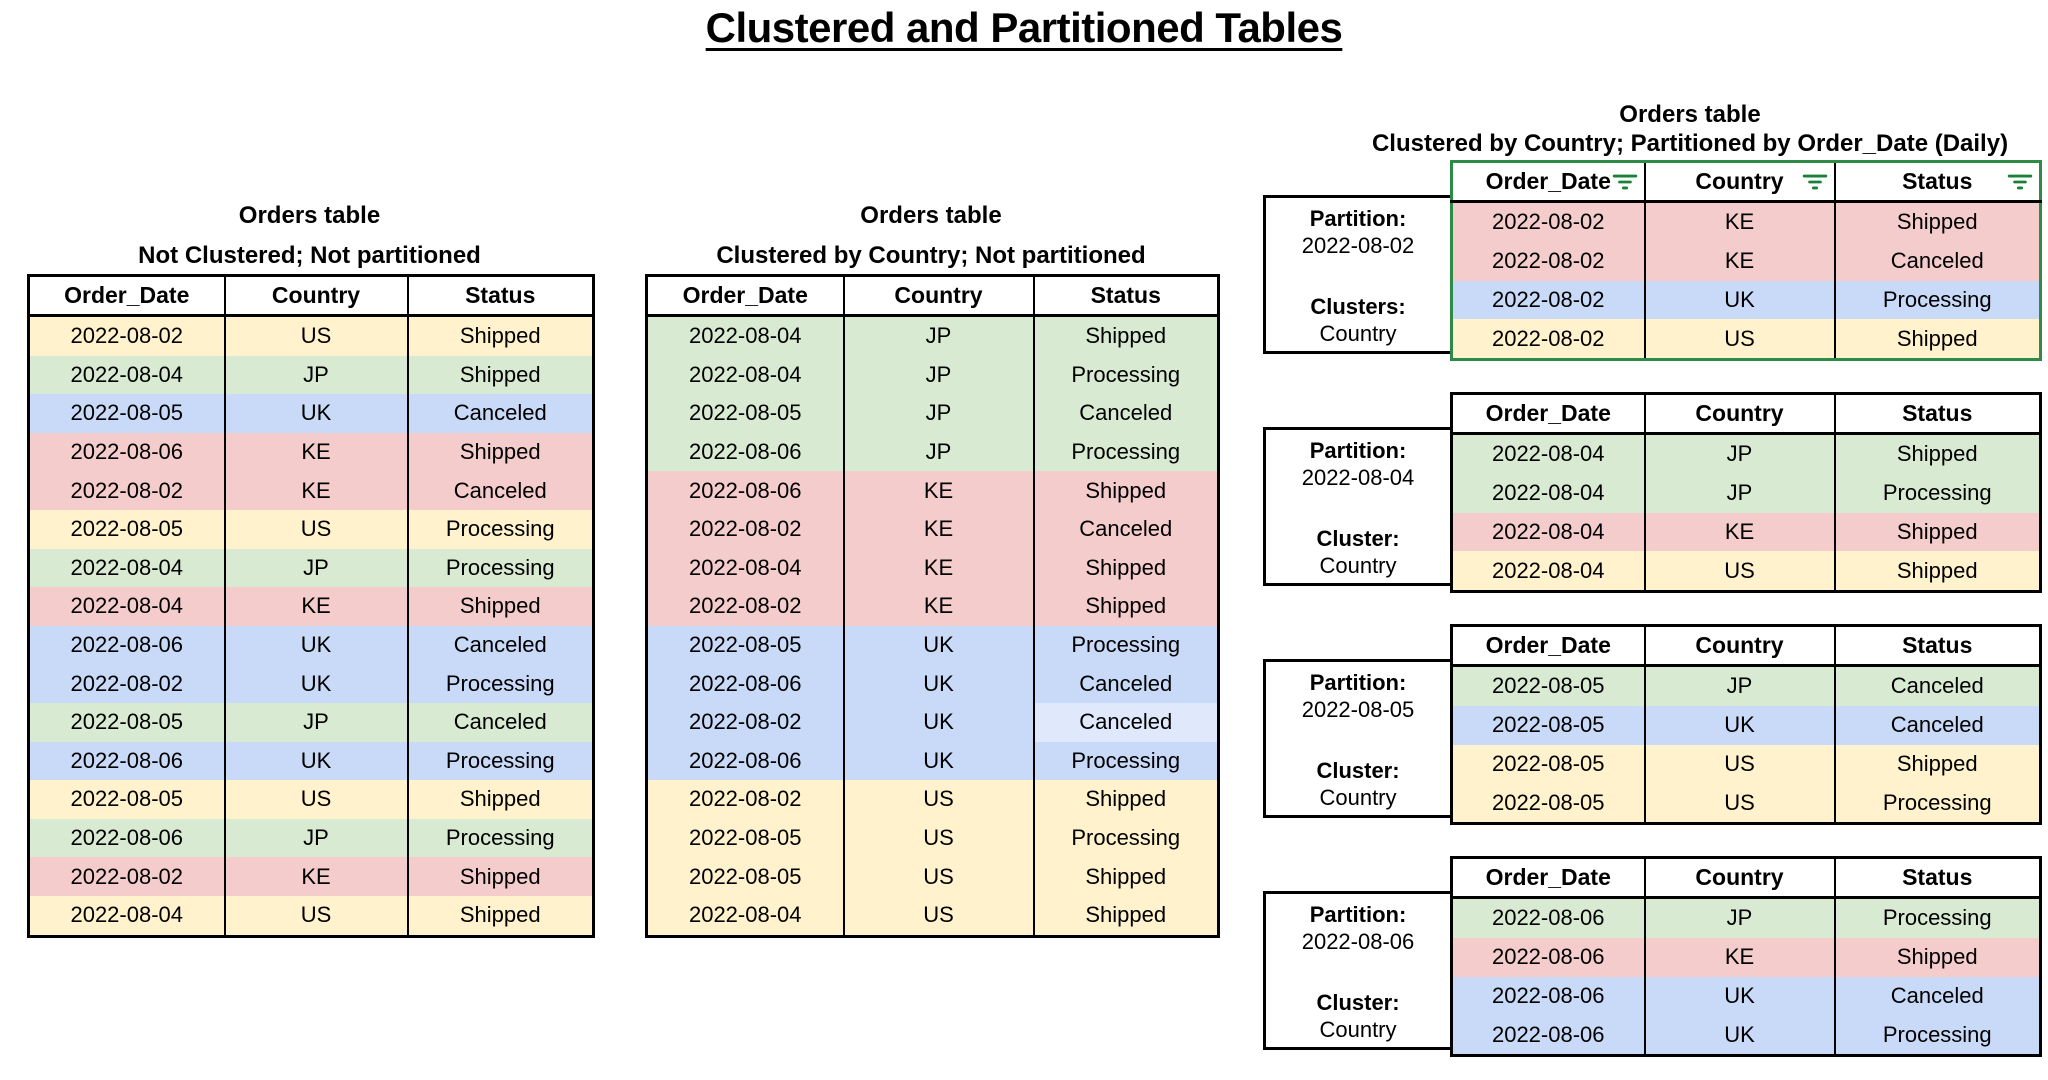  Describe the element at coordinates (1356, 506) in the screenshot. I see `partition-label-box: Partition: 2022-08-04 Cluster: Country` at that location.